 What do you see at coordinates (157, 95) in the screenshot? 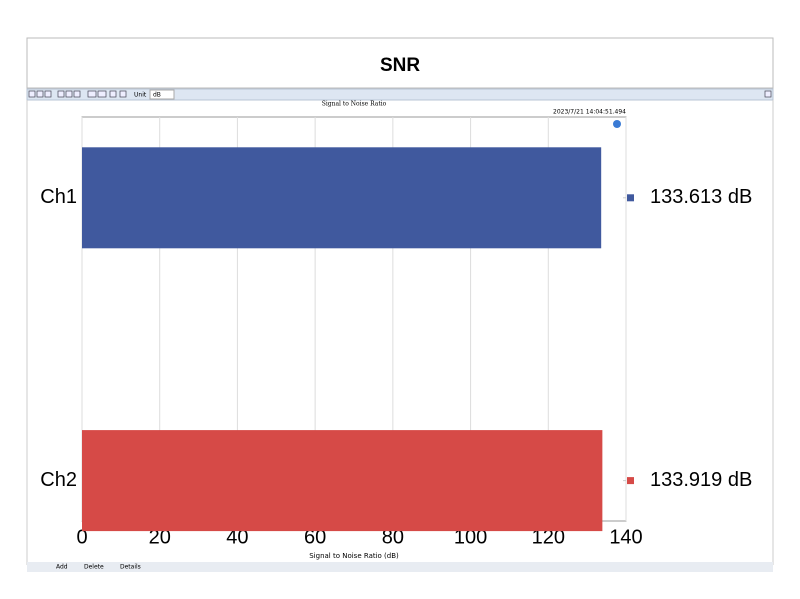
I see `unit-value: dB` at bounding box center [157, 95].